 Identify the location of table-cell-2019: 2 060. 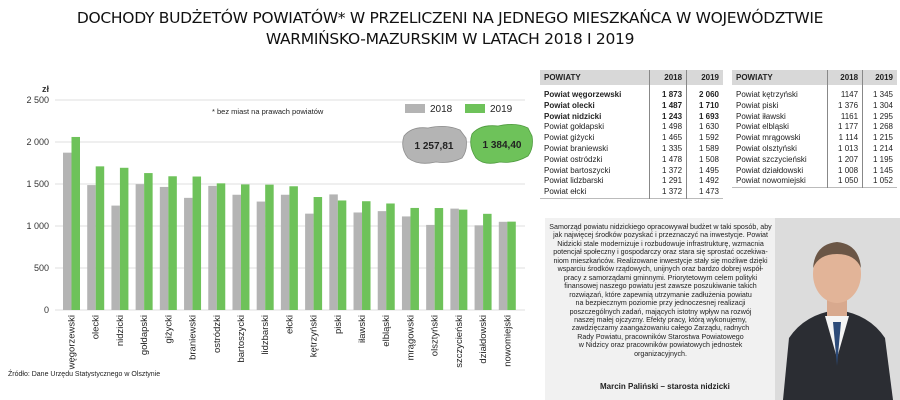
(704, 93).